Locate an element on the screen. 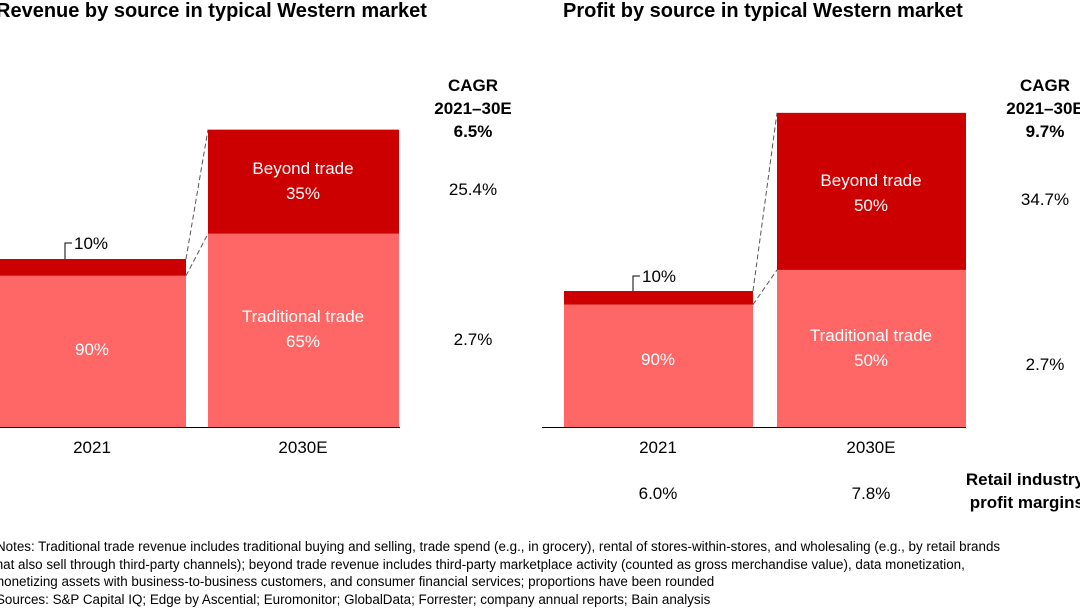 Image resolution: width=1080 pixels, height=612 pixels. margin-2030e: 7.8% is located at coordinates (871, 493).